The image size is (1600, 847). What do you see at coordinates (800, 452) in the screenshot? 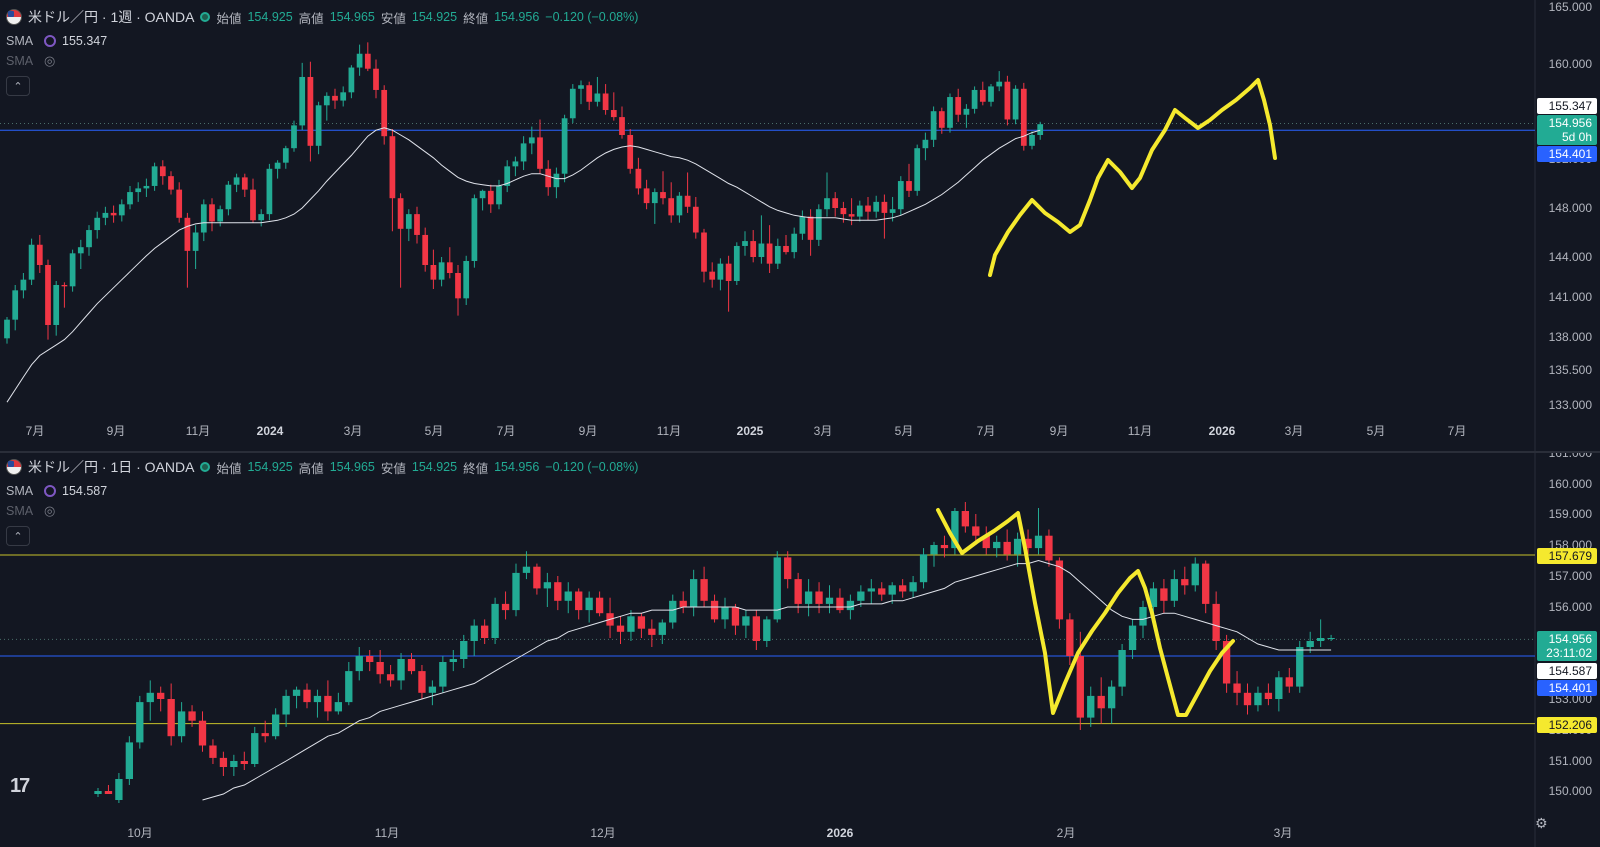
I see `pane-divider` at bounding box center [800, 452].